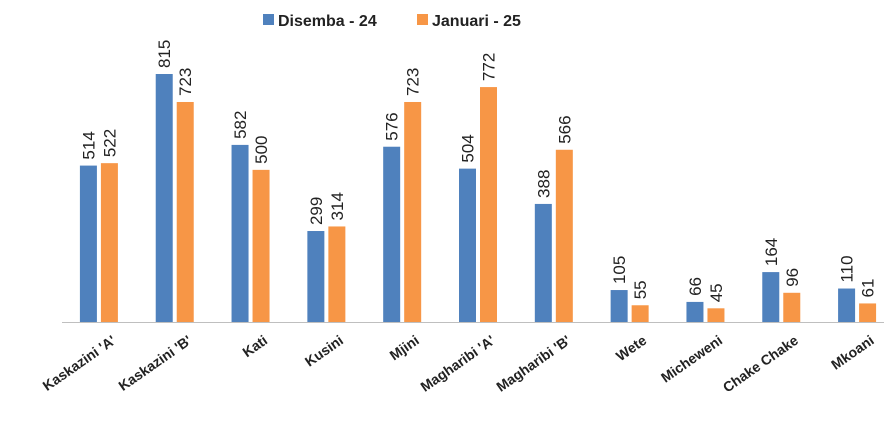 The image size is (884, 435). What do you see at coordinates (337, 206) in the screenshot?
I see `data-label: 314` at bounding box center [337, 206].